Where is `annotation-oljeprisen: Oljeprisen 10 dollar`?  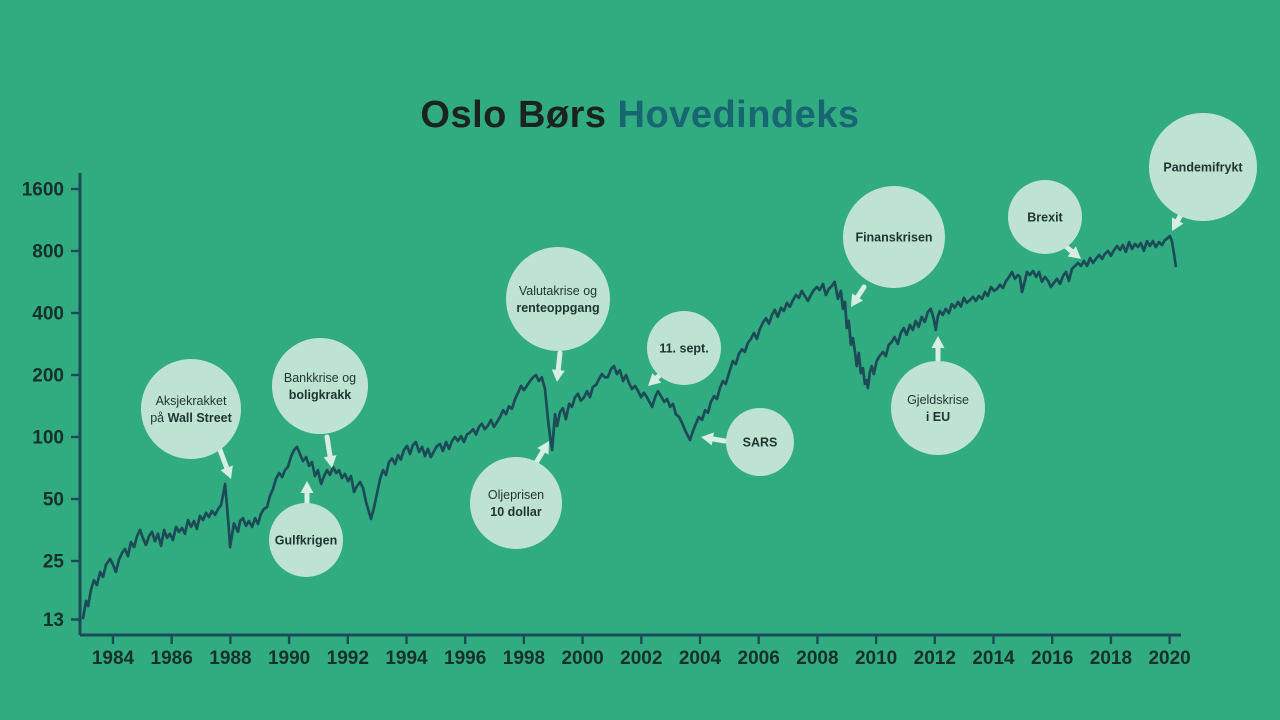
annotation-oljeprisen: Oljeprisen 10 dollar is located at coordinates (516, 495).